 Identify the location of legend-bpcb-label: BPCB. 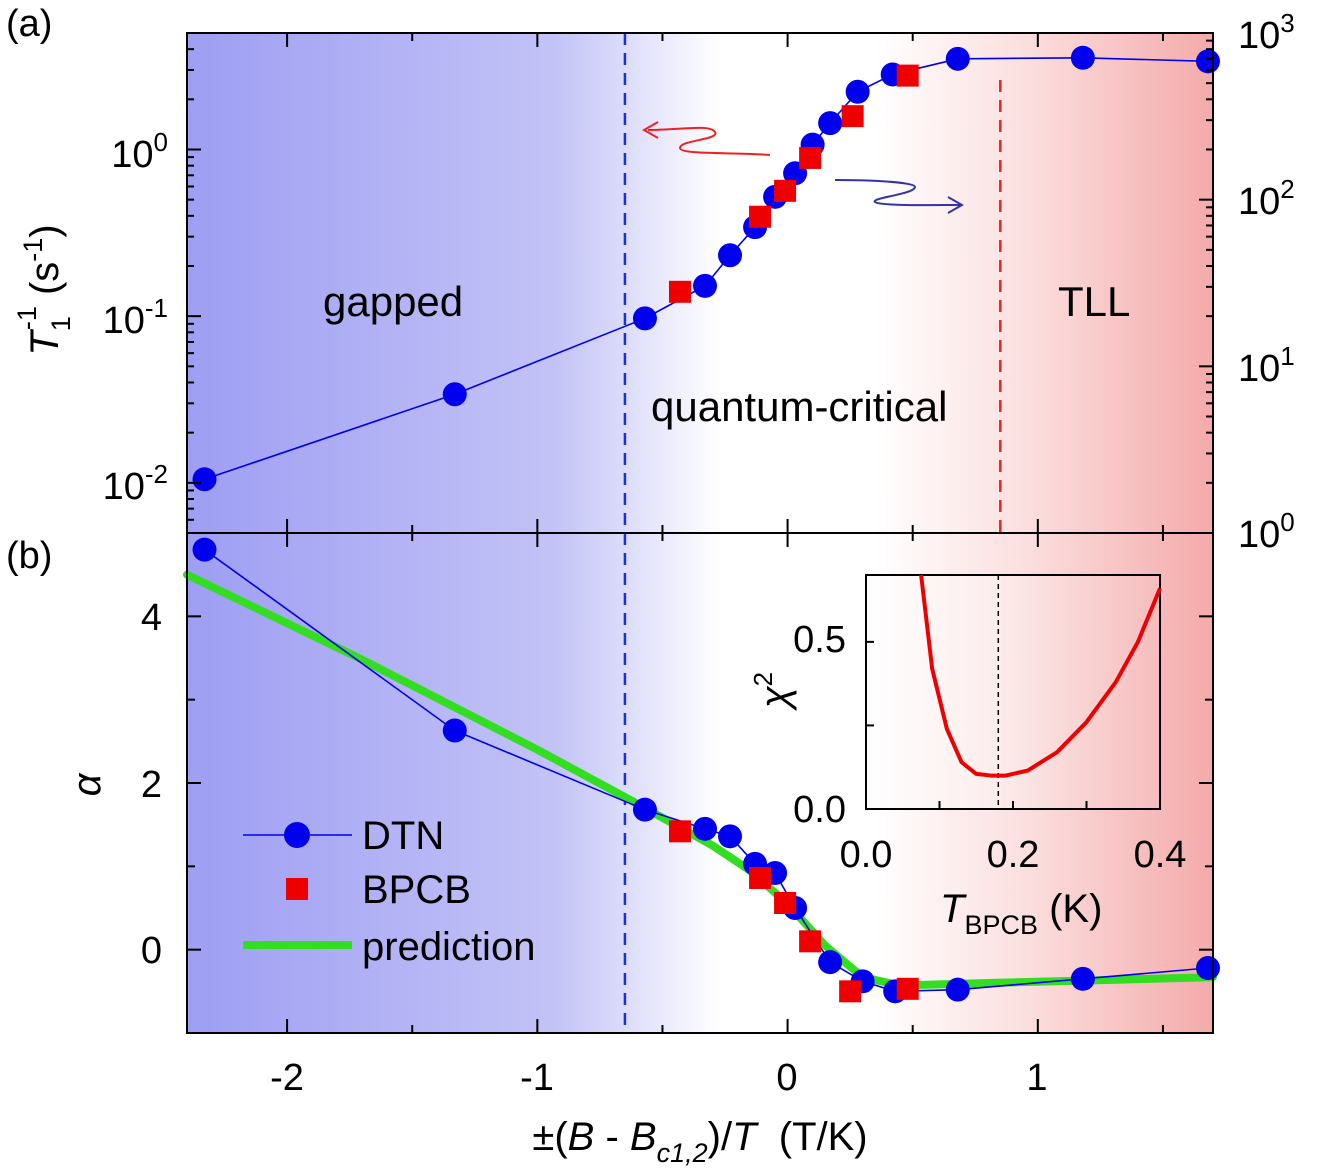
(416, 890).